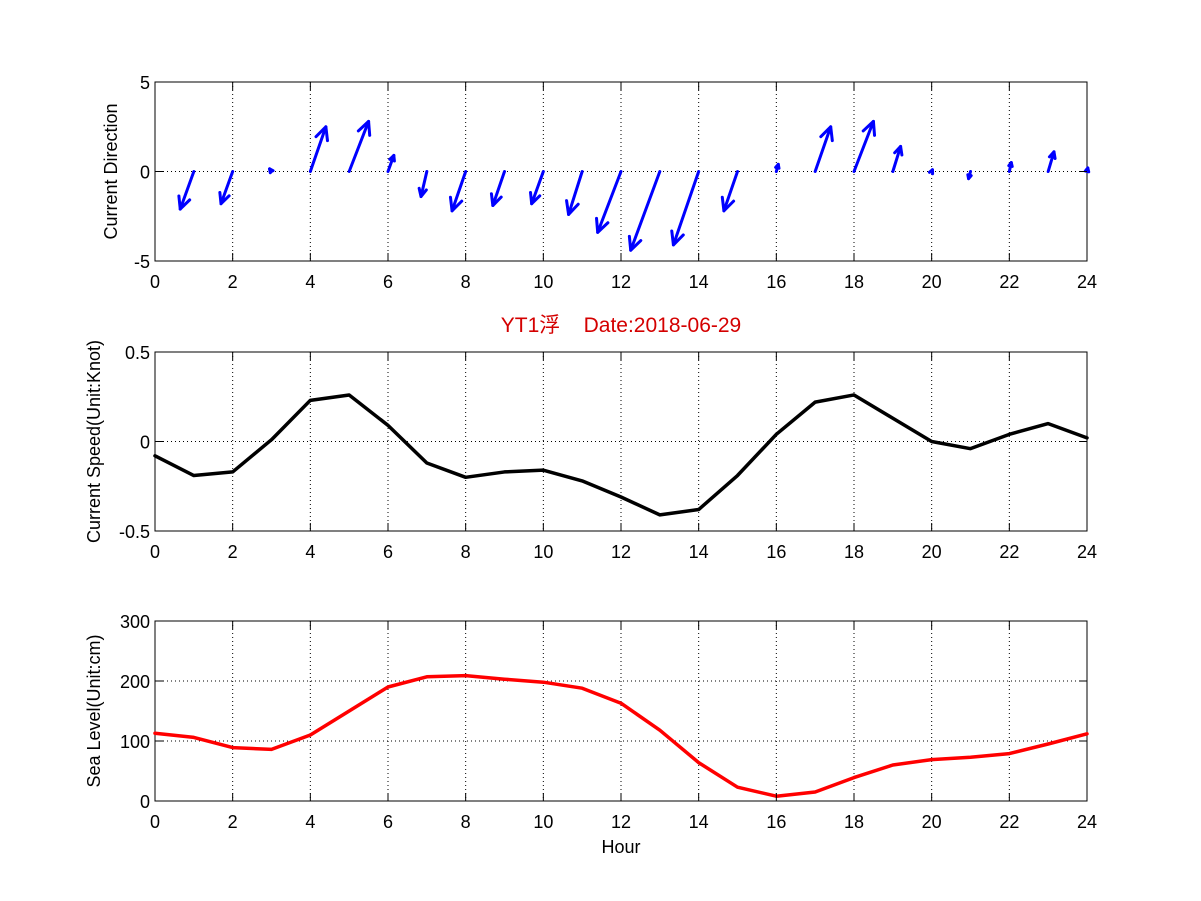  What do you see at coordinates (94, 710) in the screenshot?
I see `y-axis-label: Sea Level(Unit:cm)` at bounding box center [94, 710].